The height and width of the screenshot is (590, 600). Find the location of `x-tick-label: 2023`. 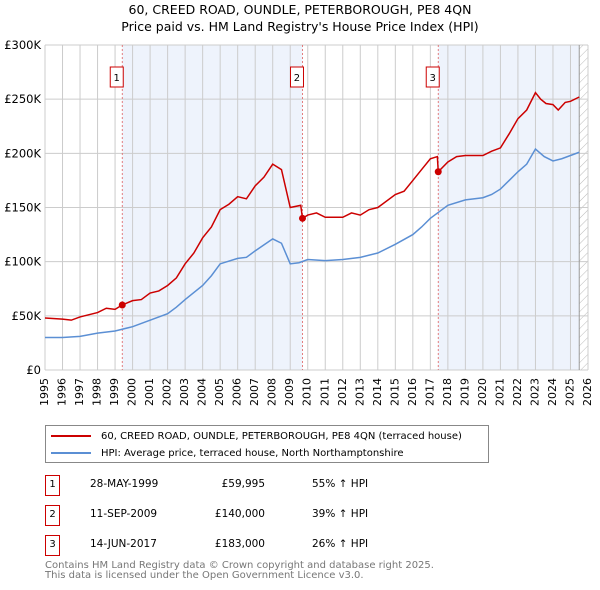

x-tick-label: 2023 is located at coordinates (534, 392).